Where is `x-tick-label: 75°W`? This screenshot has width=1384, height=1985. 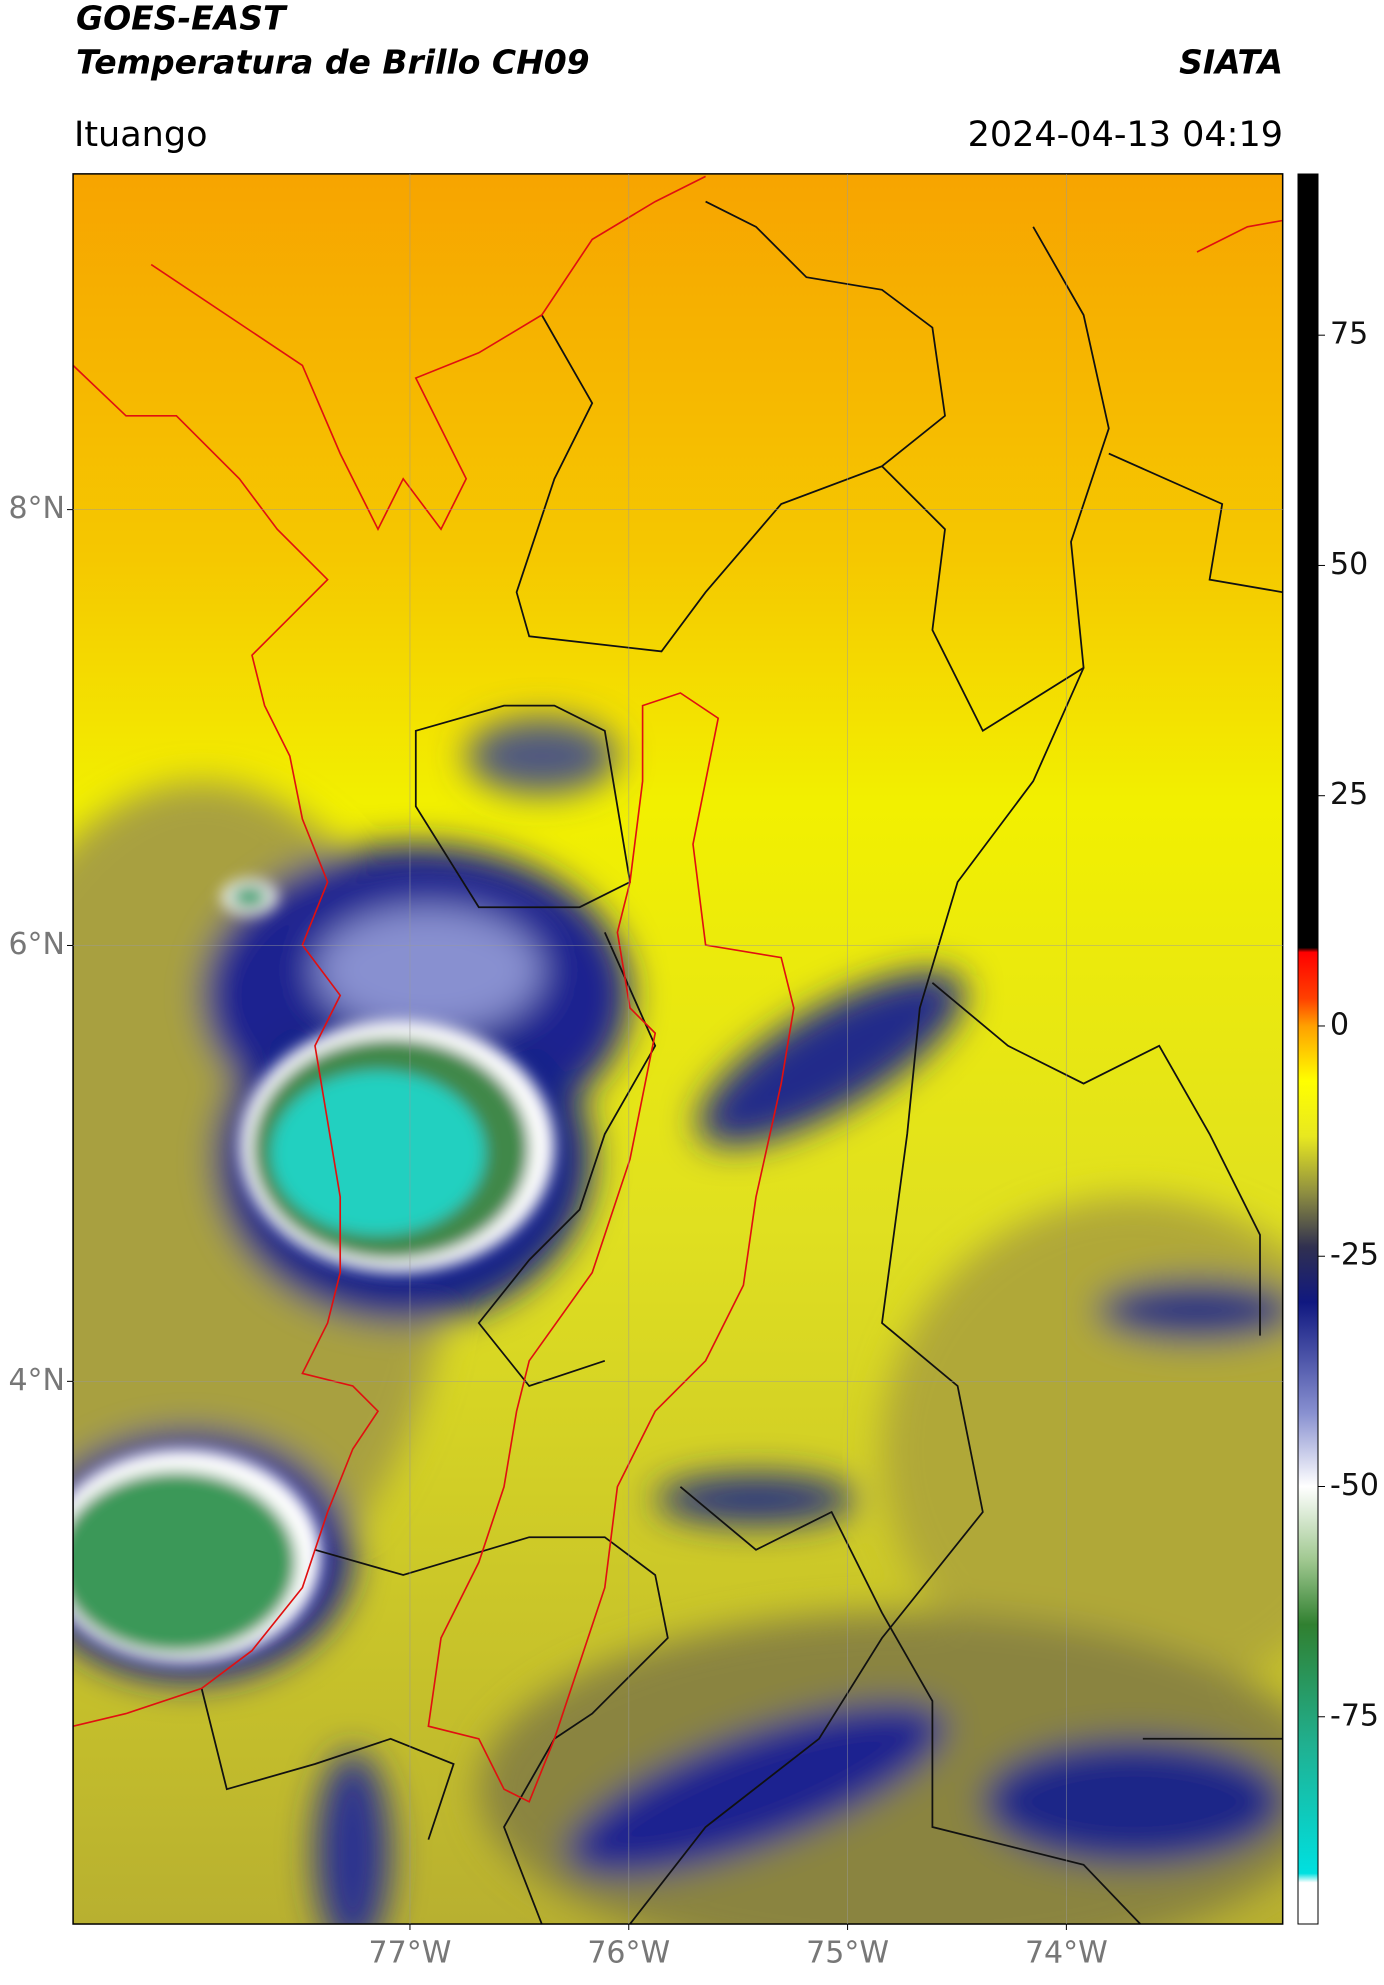
x-tick-label: 75°W is located at coordinates (847, 1953).